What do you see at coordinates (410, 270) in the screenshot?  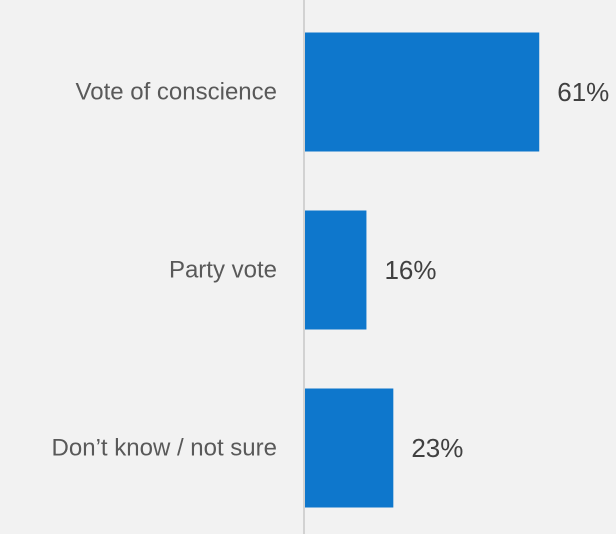 I see `value-label-1: 16%` at bounding box center [410, 270].